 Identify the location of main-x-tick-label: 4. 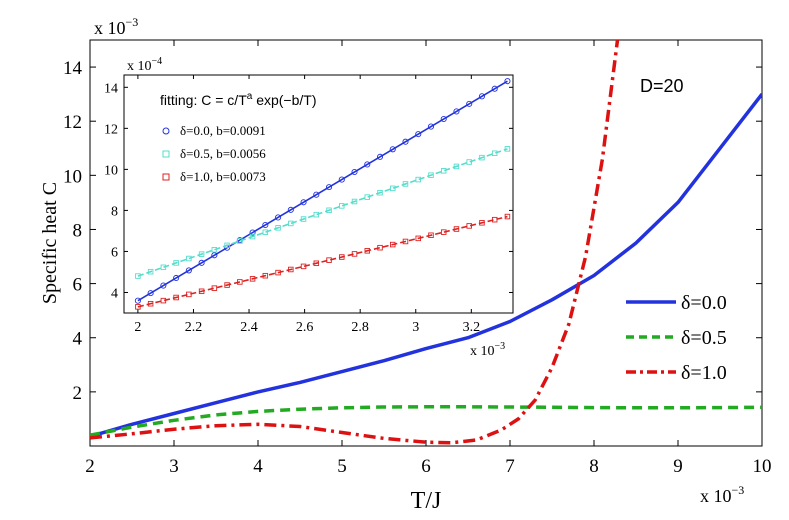
(258, 466).